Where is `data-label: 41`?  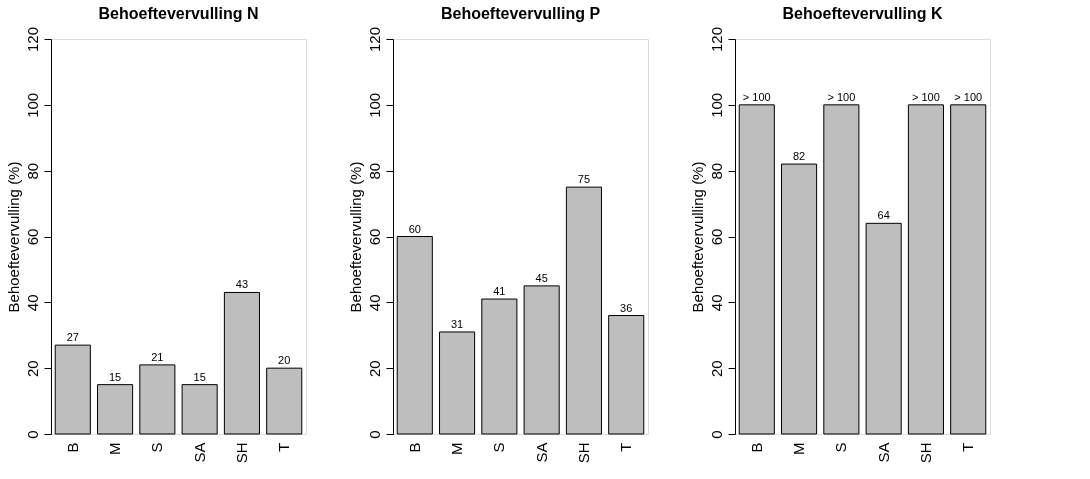
data-label: 41 is located at coordinates (499, 291).